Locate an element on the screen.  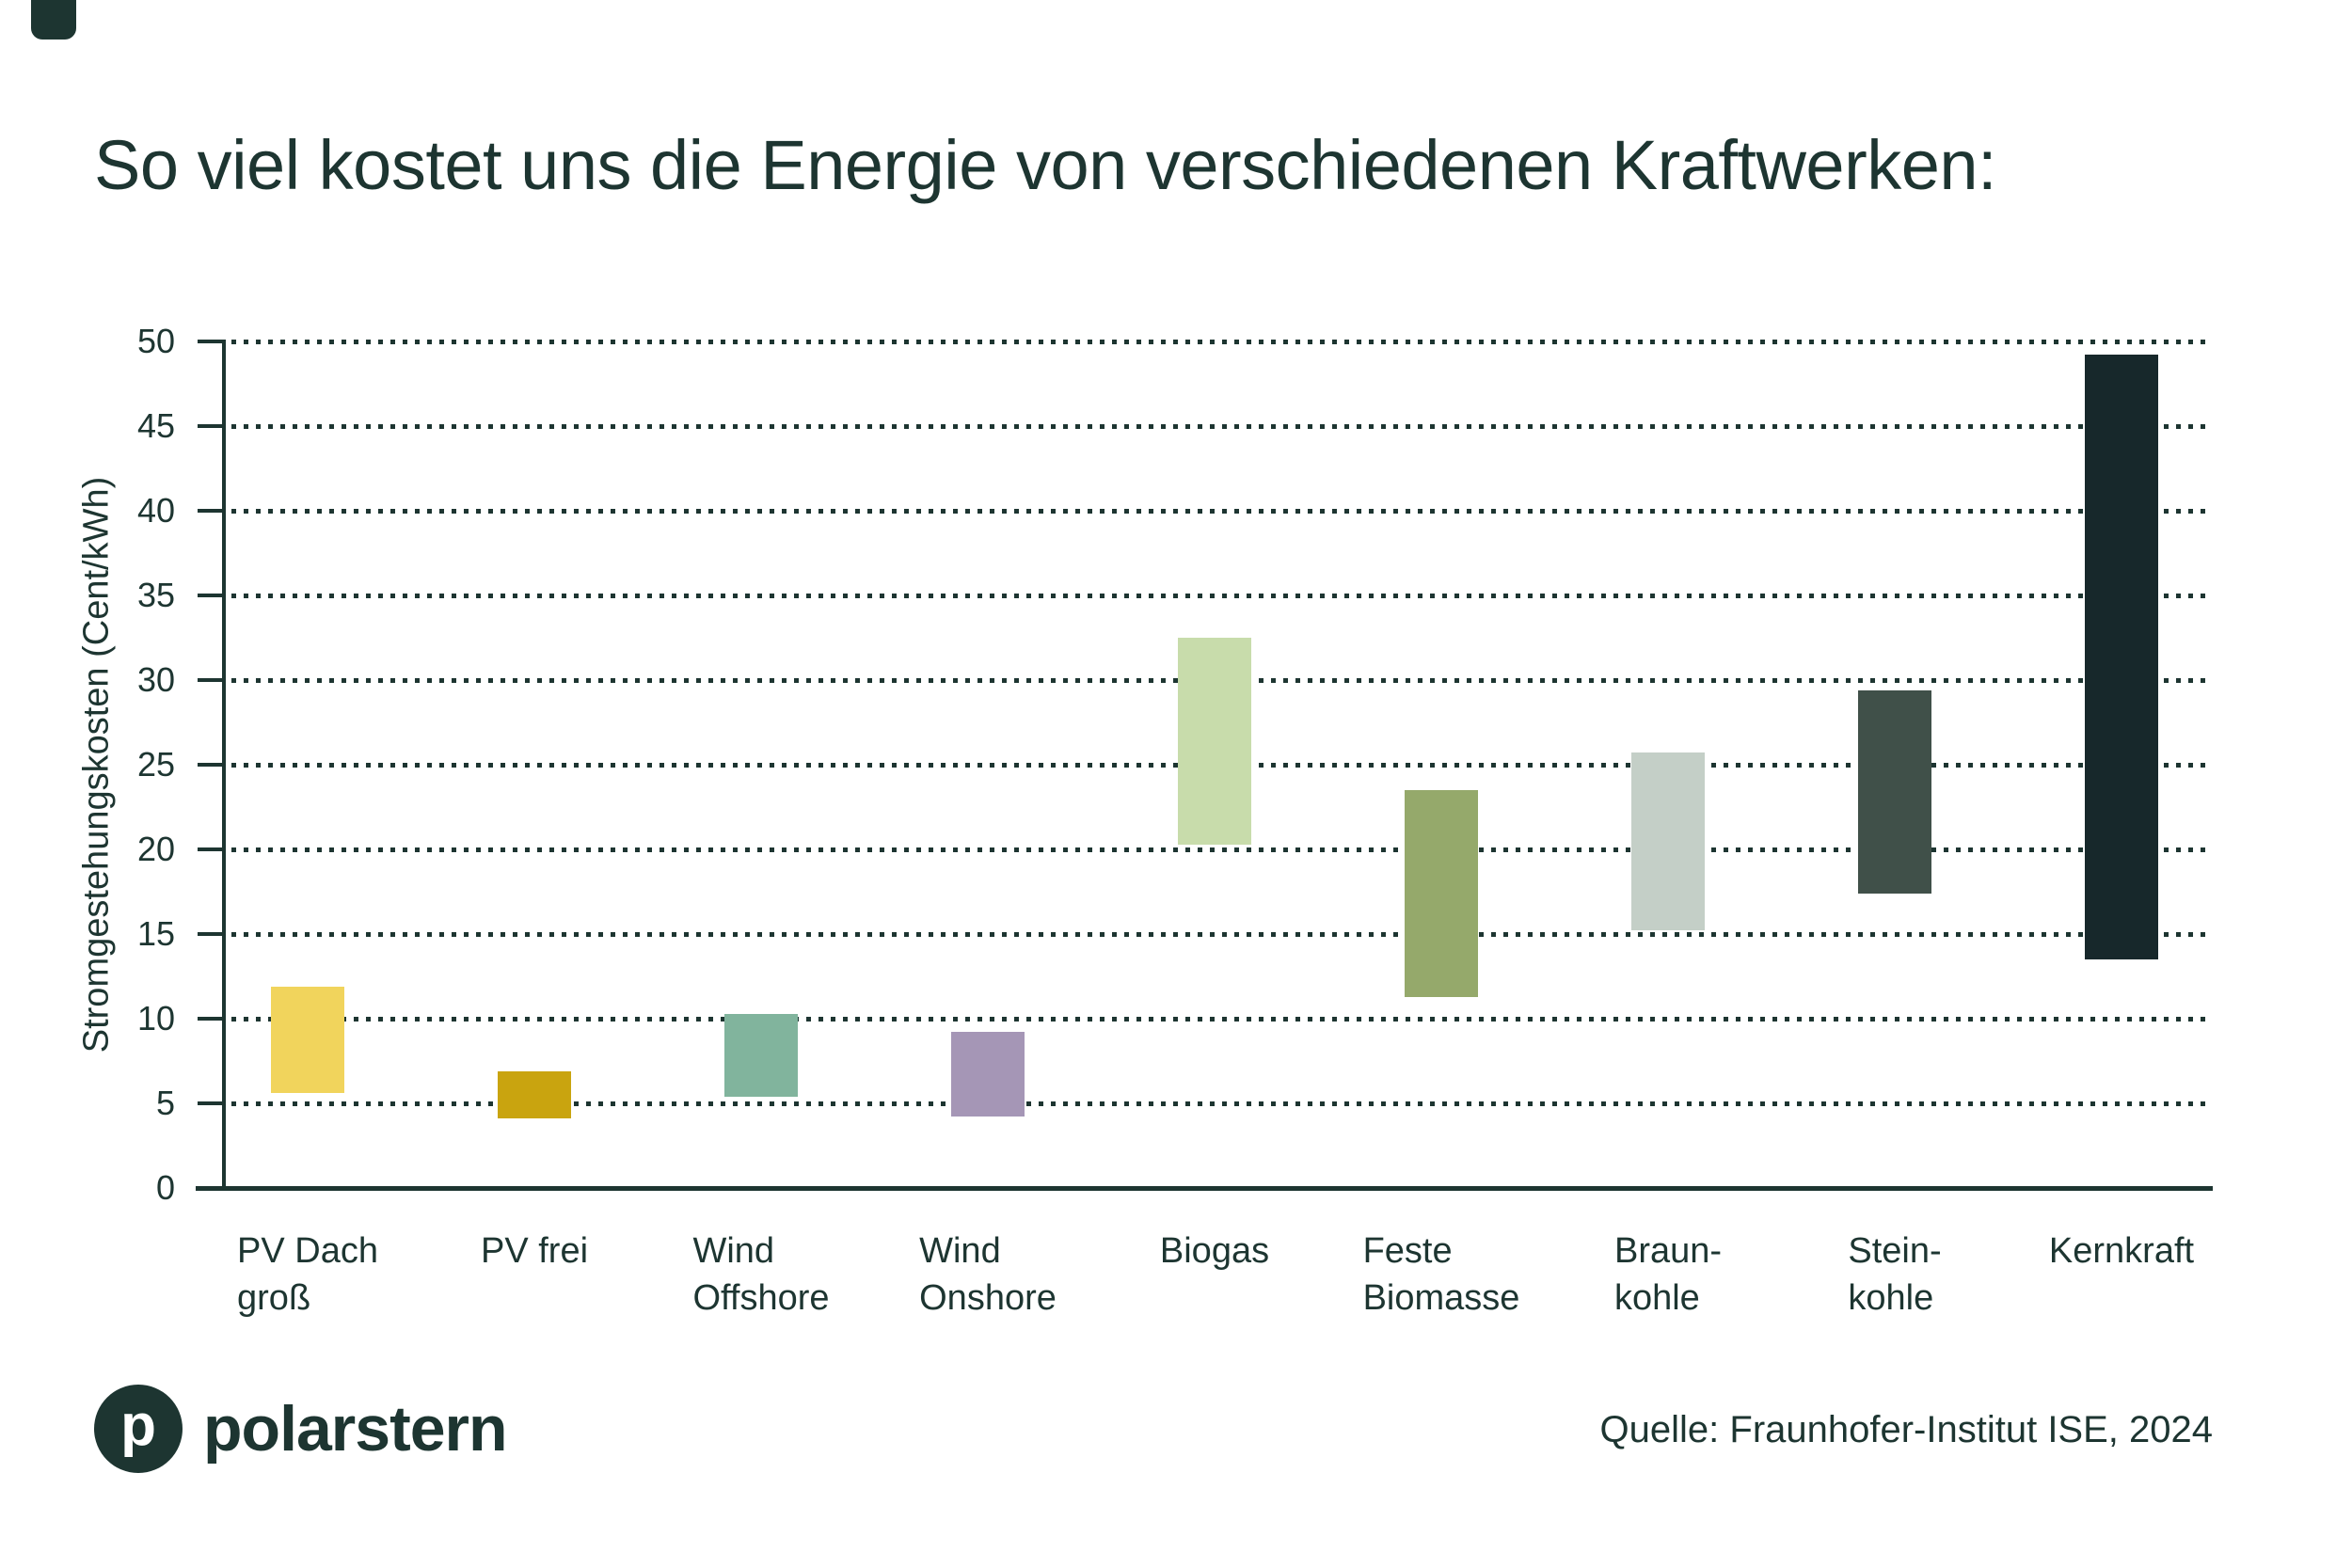
y-tick-label-20: 20 is located at coordinates (155, 849).